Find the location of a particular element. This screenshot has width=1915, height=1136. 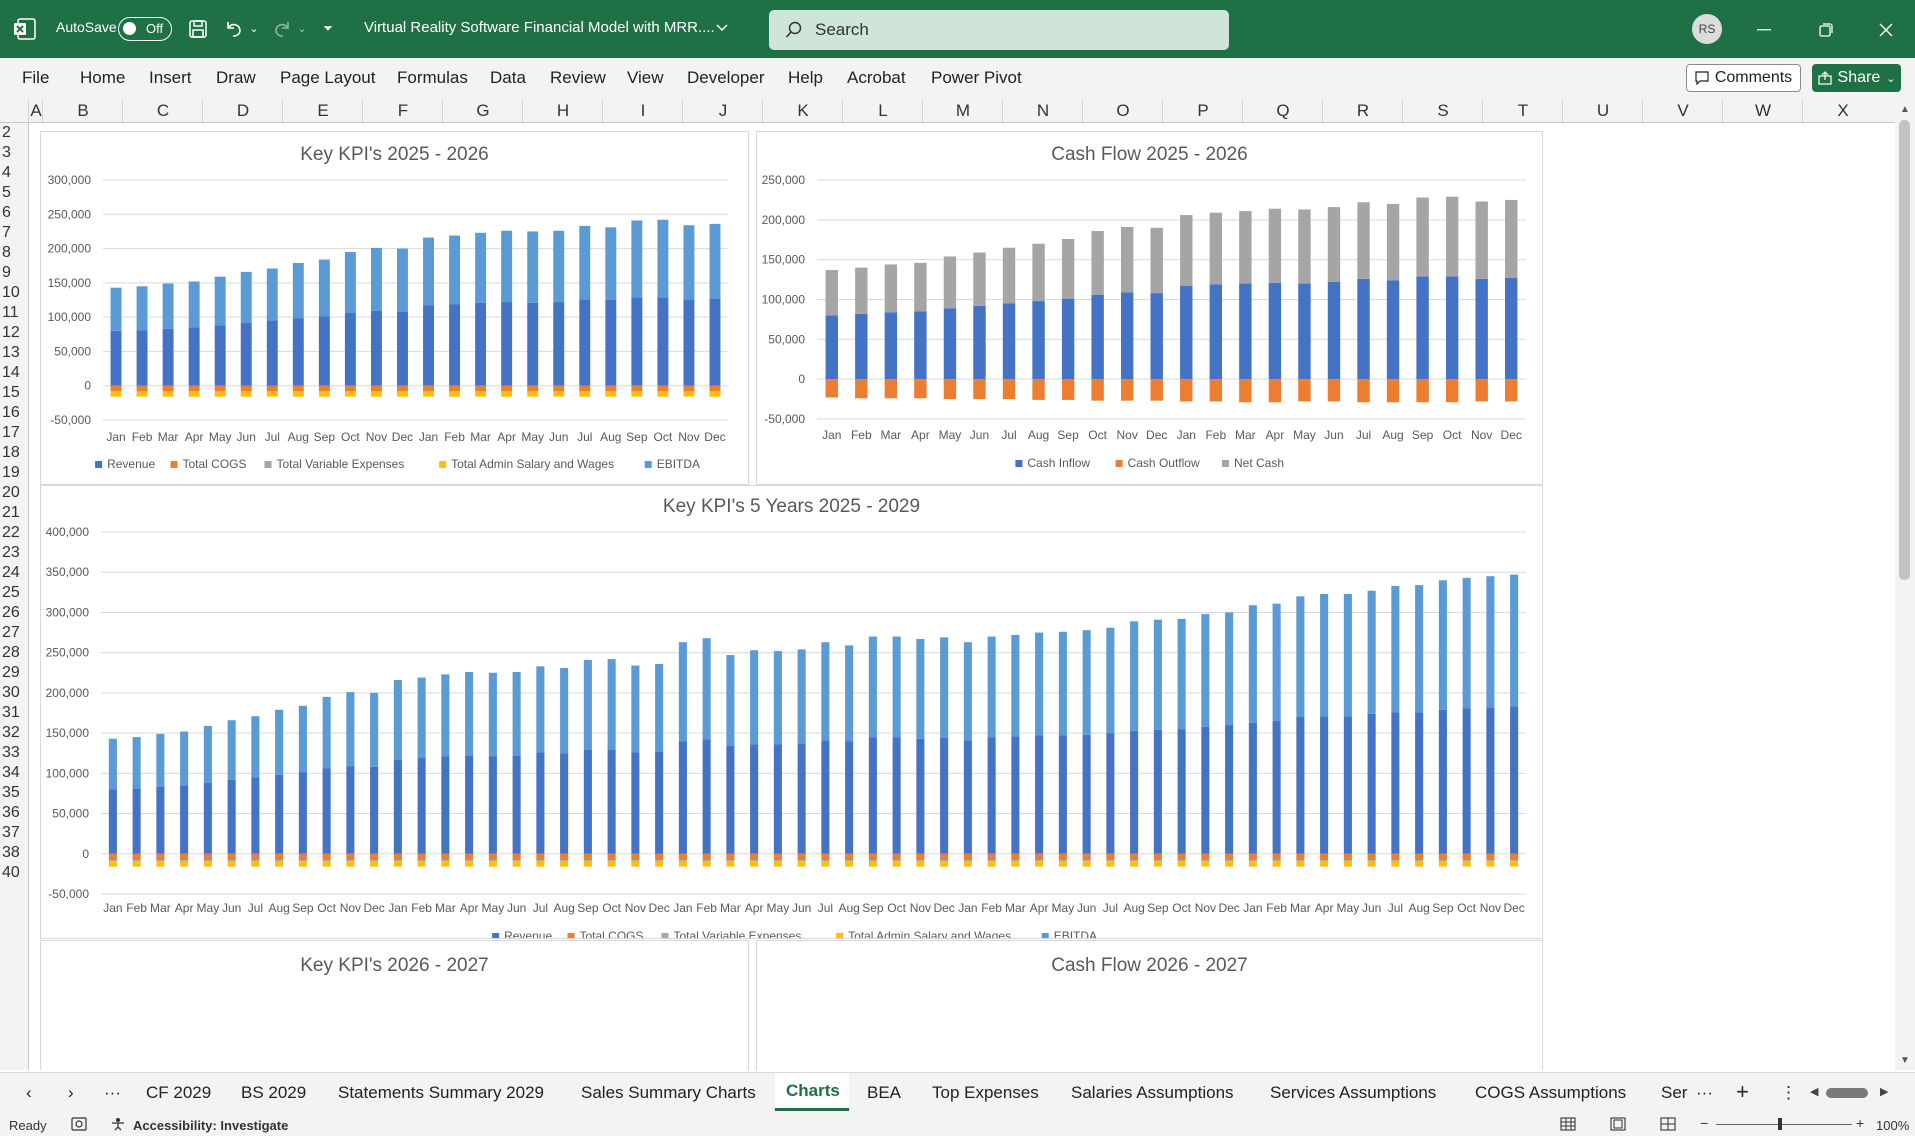

column-header-d: D is located at coordinates (242, 111).